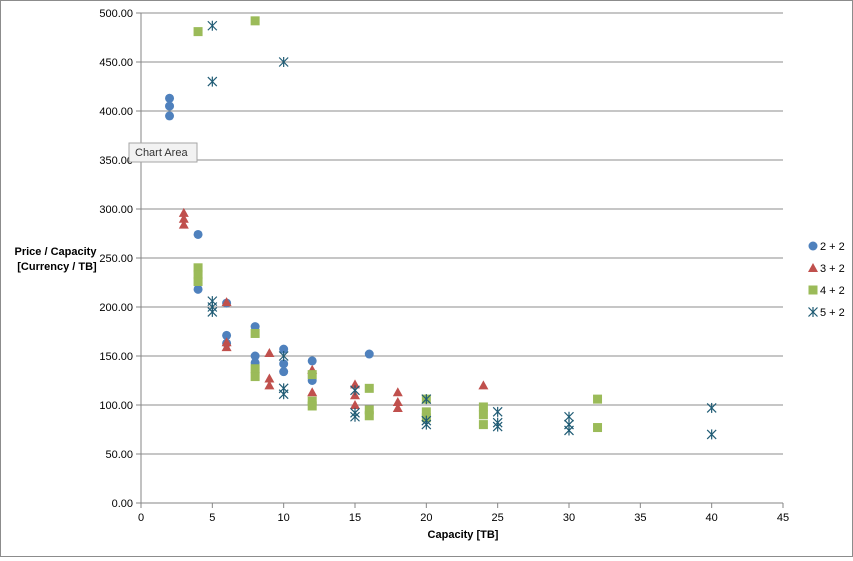  What do you see at coordinates (832, 247) in the screenshot?
I see `legend-label: 2 + 2` at bounding box center [832, 247].